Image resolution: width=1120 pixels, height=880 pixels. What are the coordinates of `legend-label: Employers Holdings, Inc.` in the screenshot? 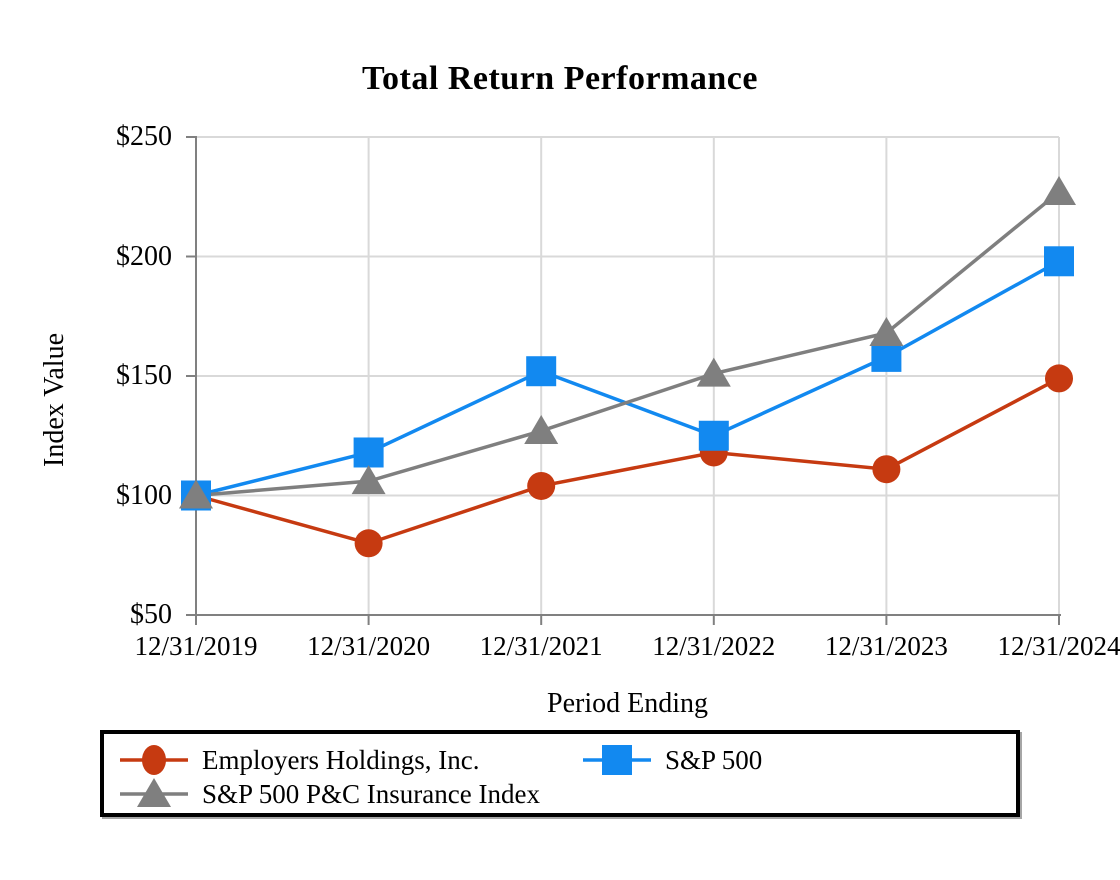 It's located at (341, 760).